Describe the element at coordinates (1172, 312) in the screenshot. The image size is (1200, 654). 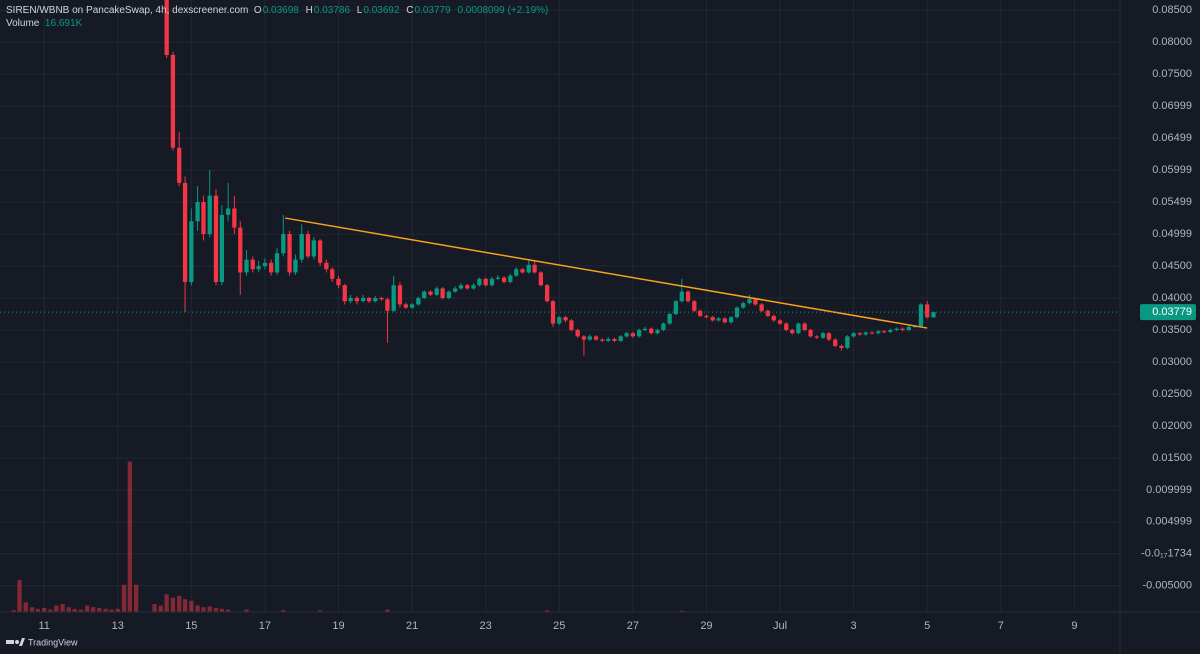
I see `last-price-label: 0.03779` at that location.